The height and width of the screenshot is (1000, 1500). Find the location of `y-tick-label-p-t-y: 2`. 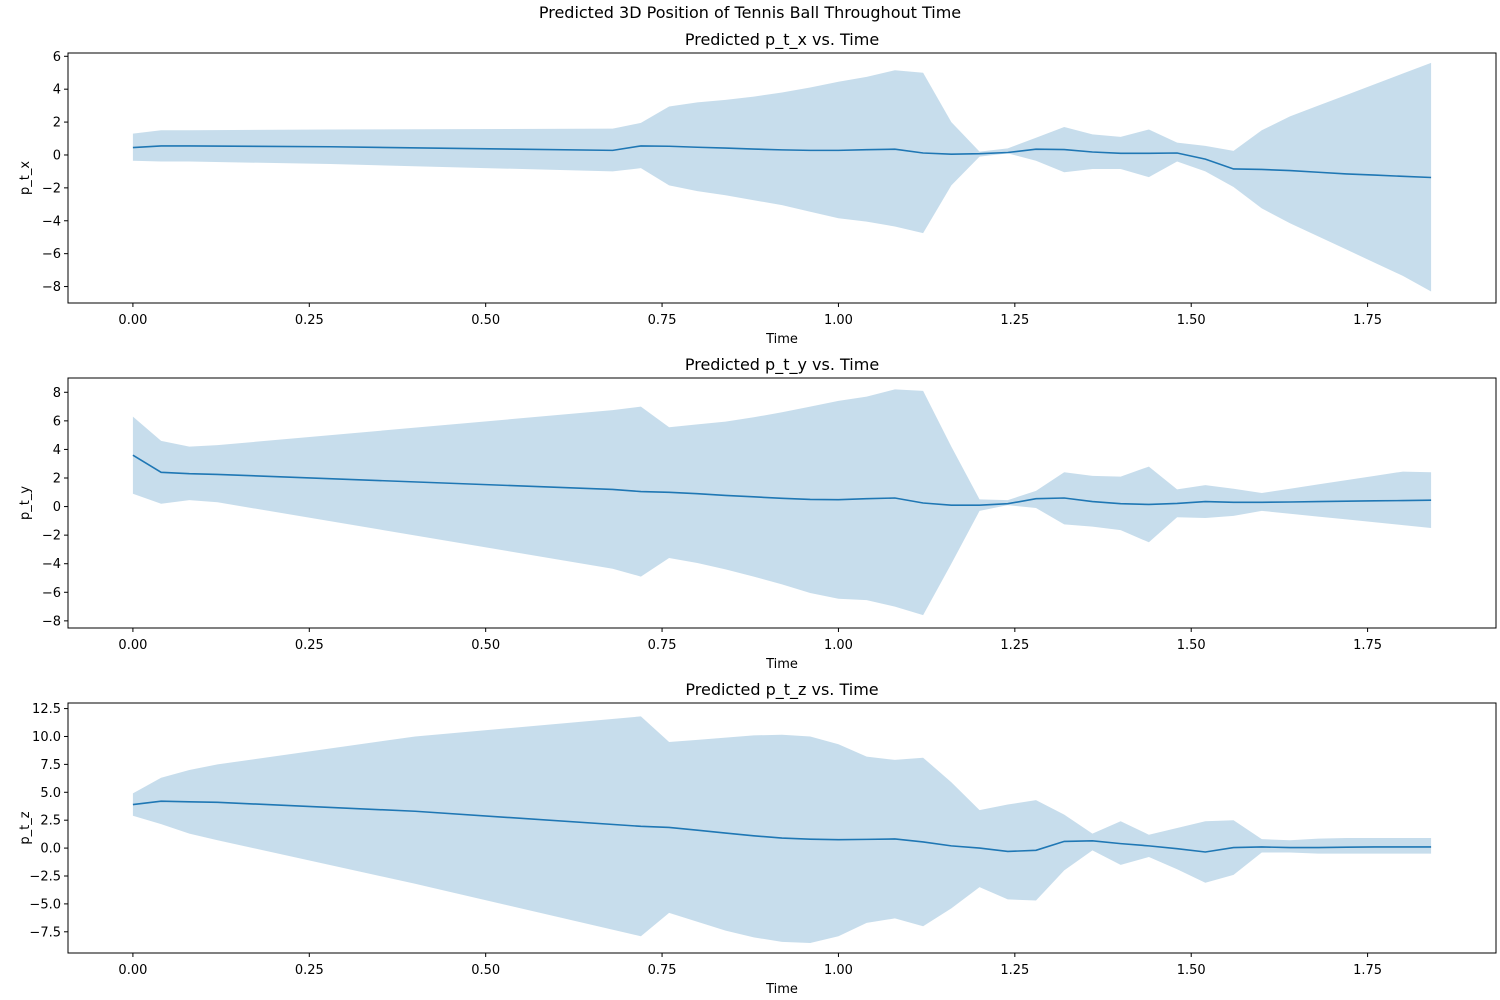

y-tick-label-p-t-y: 2 is located at coordinates (57, 479).